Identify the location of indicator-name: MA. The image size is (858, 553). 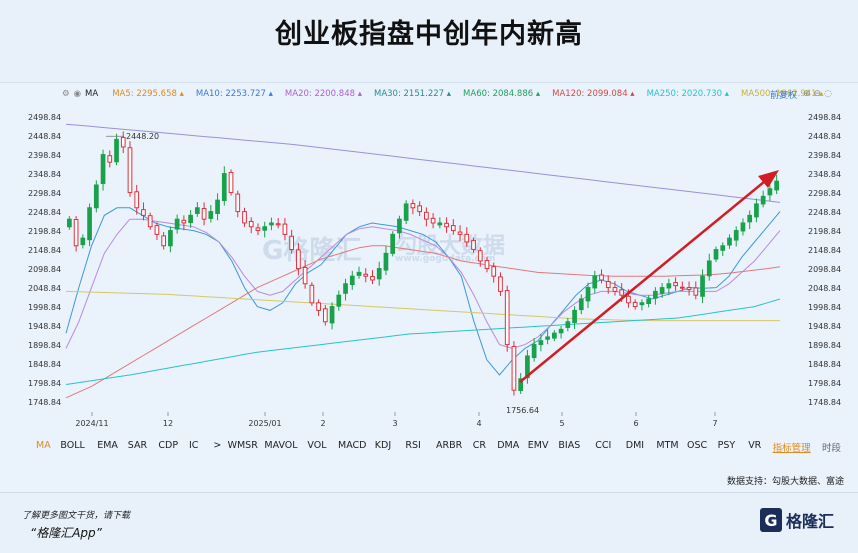
(92, 94).